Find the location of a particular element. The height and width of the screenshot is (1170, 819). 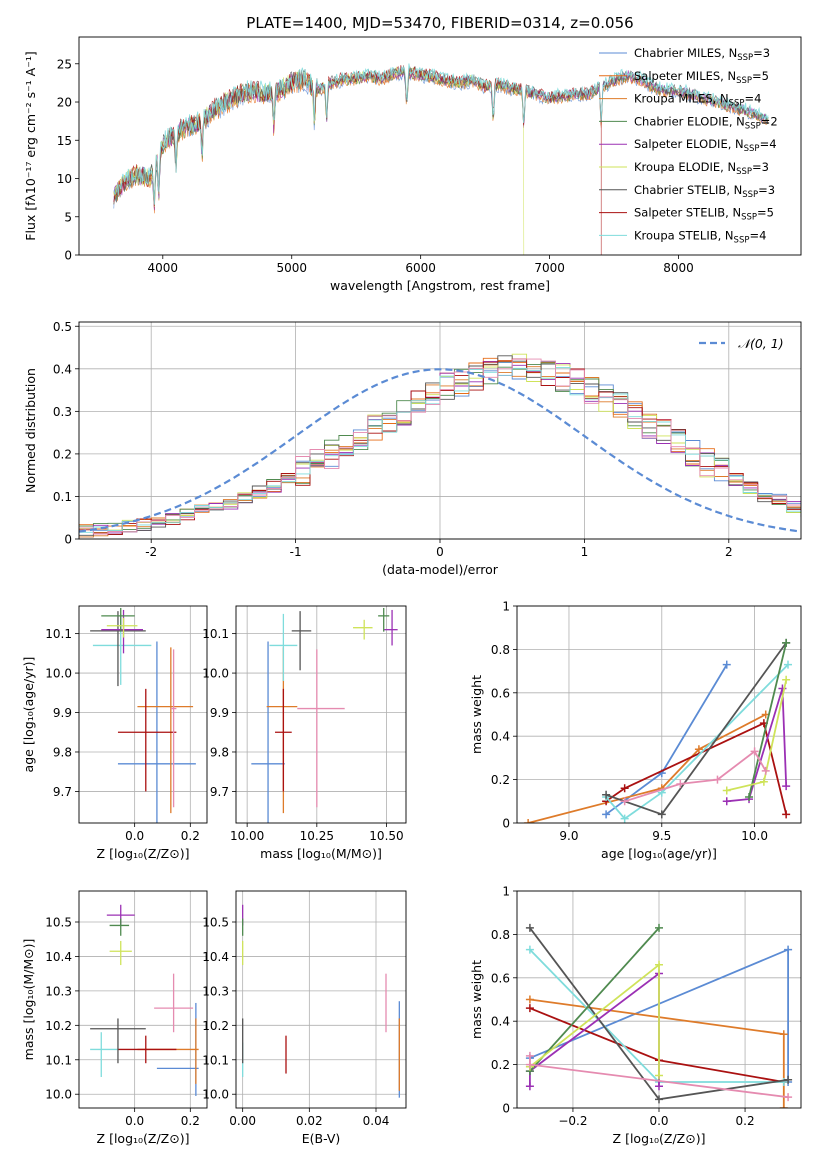

x-tick-label: 6000 is located at coordinates (420, 268).